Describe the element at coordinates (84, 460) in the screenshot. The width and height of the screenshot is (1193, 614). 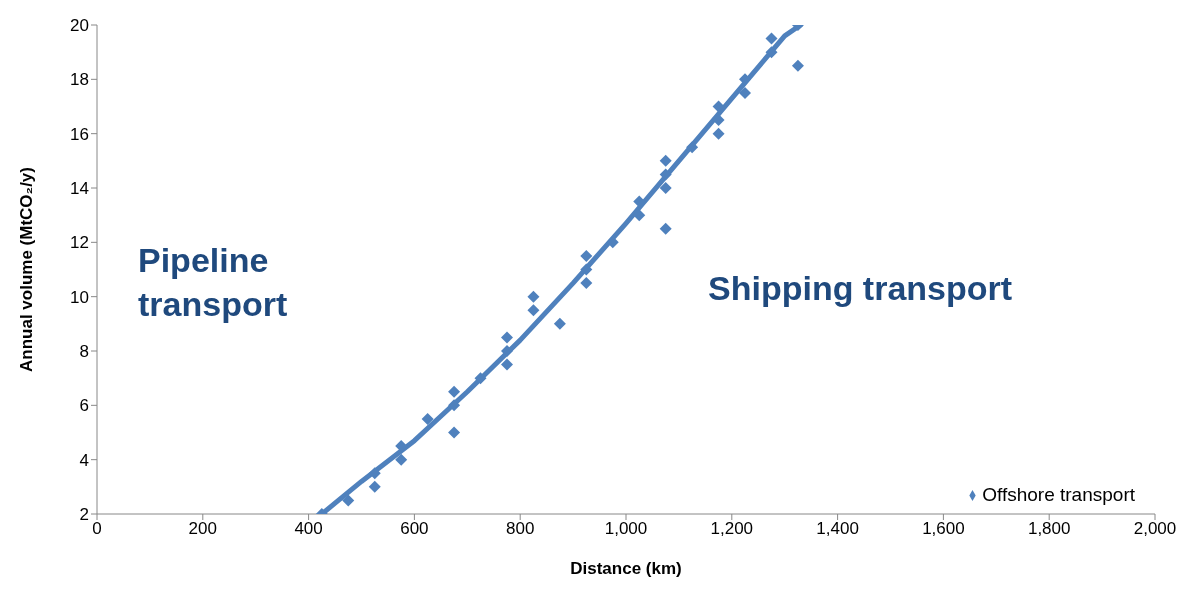
I see `y-tick-label: 4` at that location.